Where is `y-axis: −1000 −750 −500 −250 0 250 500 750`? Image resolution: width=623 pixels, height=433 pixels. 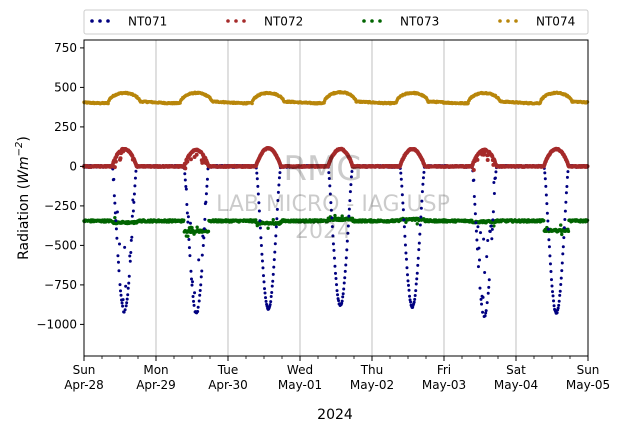 y-axis: −1000 −750 −500 −250 0 250 500 750 is located at coordinates (60, 186).